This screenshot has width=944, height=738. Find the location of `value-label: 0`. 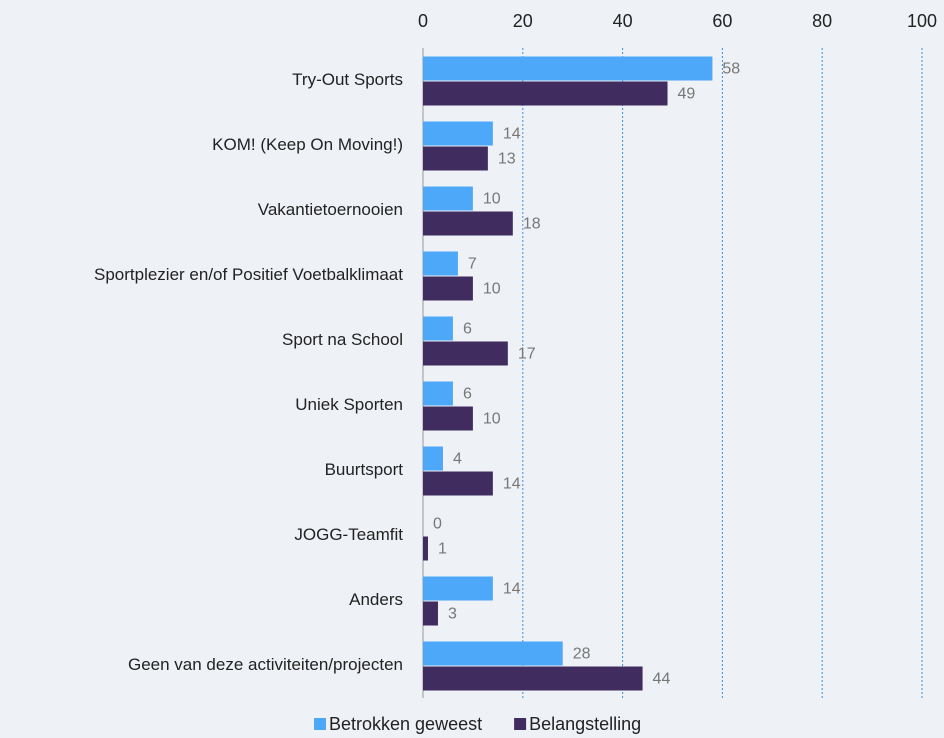

value-label: 0 is located at coordinates (437, 524).